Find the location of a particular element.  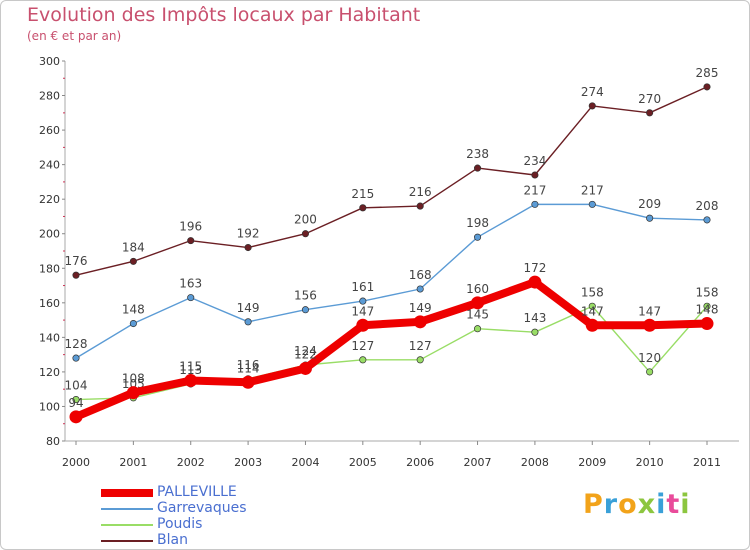

data-label: 215 is located at coordinates (362, 194).